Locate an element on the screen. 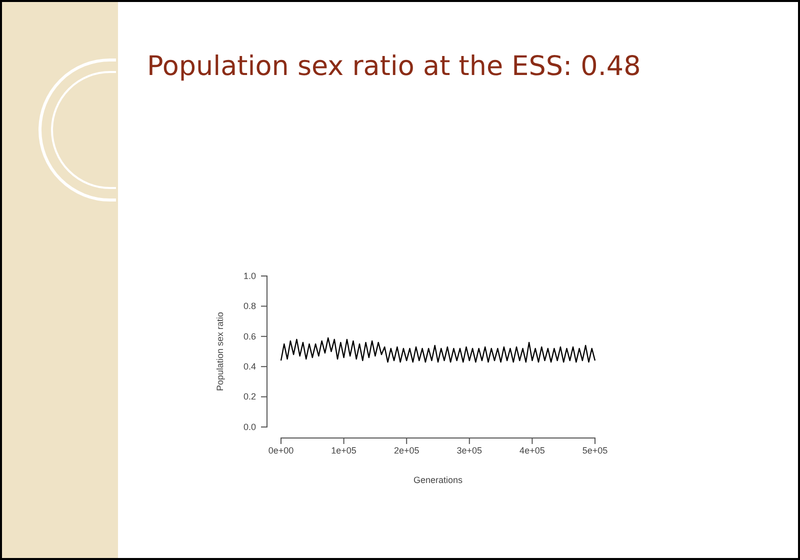  x-tick-label: 5e+05 is located at coordinates (595, 450).